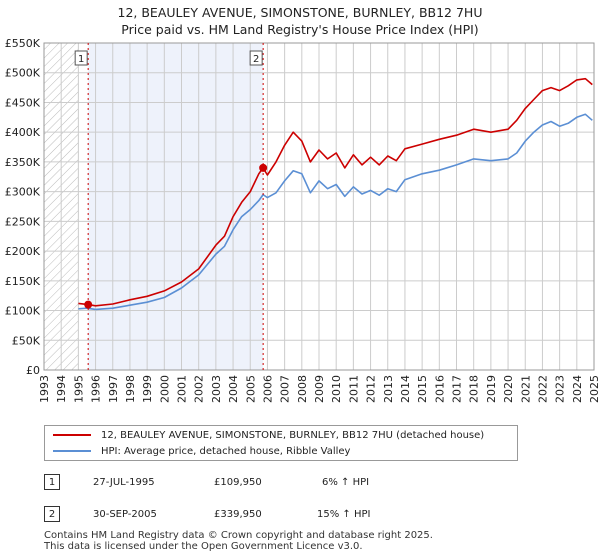 This screenshot has width=600, height=560. Describe the element at coordinates (542, 389) in the screenshot. I see `x-tick-label: 2022` at that location.